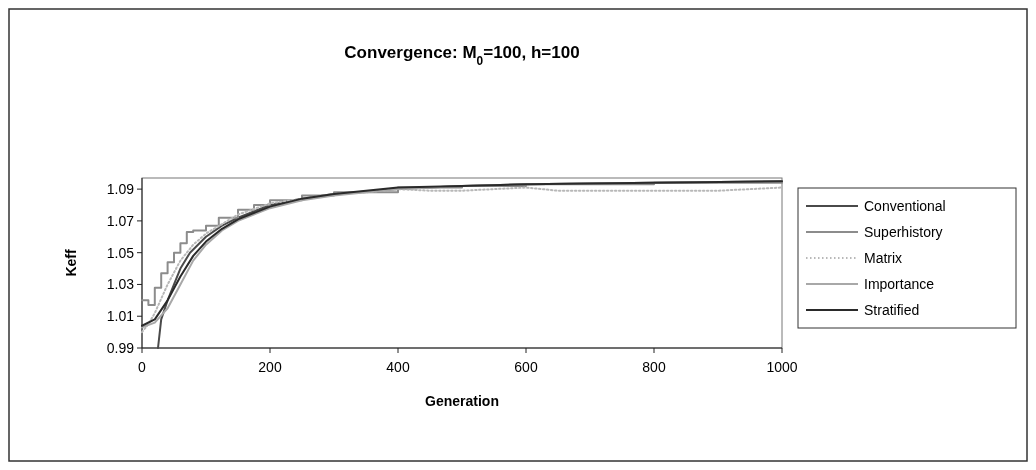 This screenshot has height=470, width=1036. I want to click on y-tick-label: 0.99, so click(120, 347).